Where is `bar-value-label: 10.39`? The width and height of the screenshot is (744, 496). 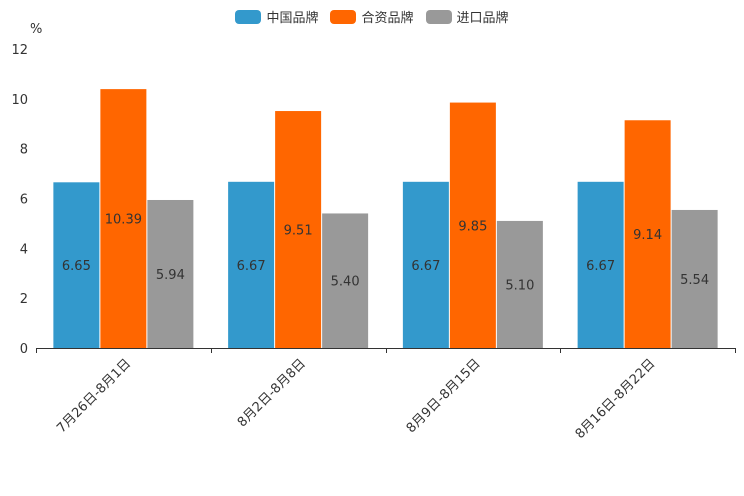 bar-value-label: 10.39 is located at coordinates (123, 220).